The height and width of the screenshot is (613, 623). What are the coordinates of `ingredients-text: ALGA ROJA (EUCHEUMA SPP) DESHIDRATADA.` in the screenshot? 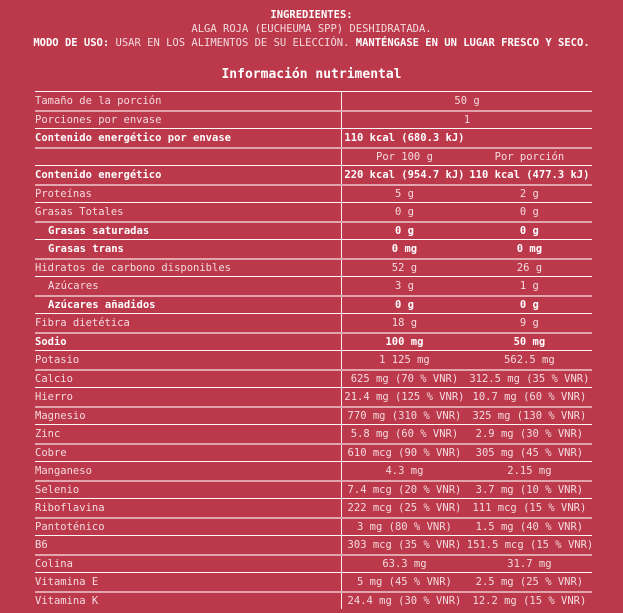 It's located at (311, 29).